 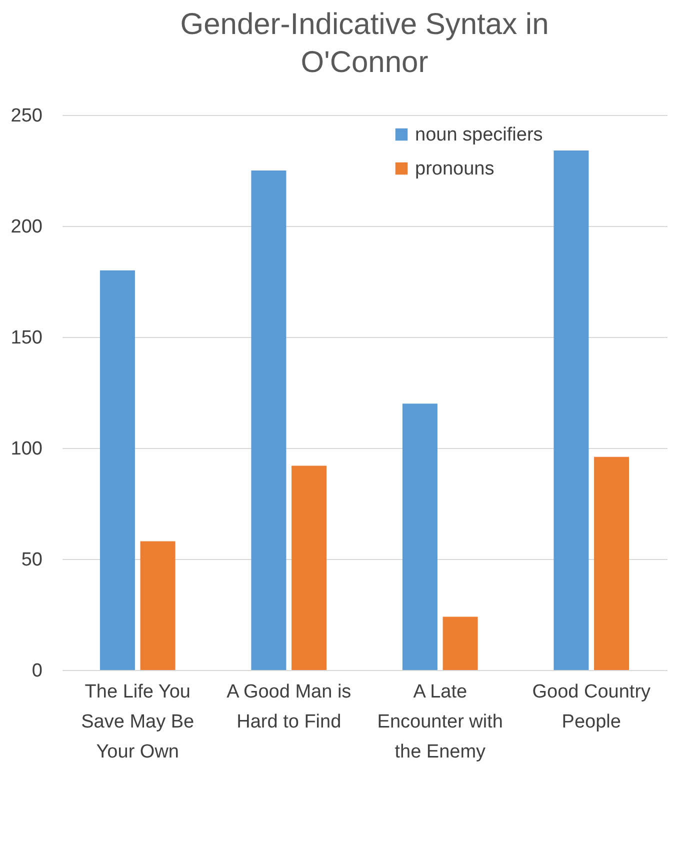 What do you see at coordinates (454, 169) in the screenshot?
I see `legend-label: pronouns` at bounding box center [454, 169].